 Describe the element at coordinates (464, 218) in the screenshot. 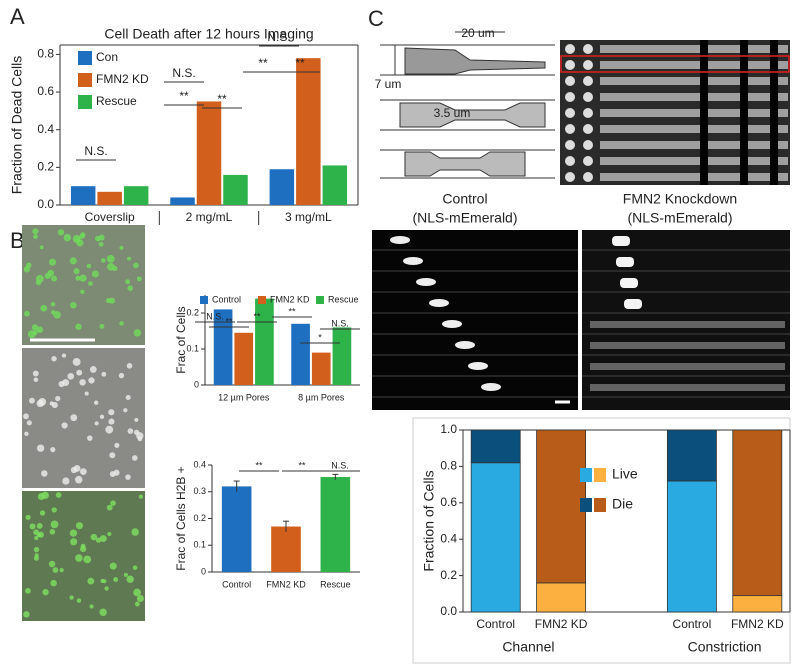

I see `image-title: (NLS-mEmerald)` at that location.